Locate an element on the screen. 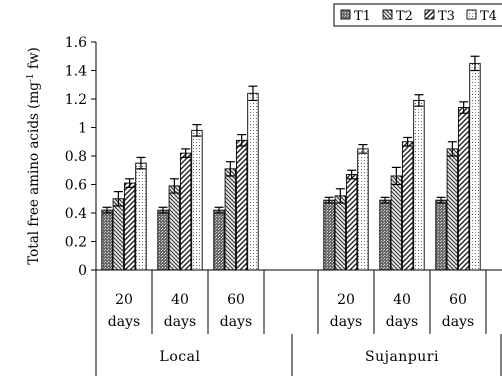  legend-label-T1: T1 is located at coordinates (362, 16).